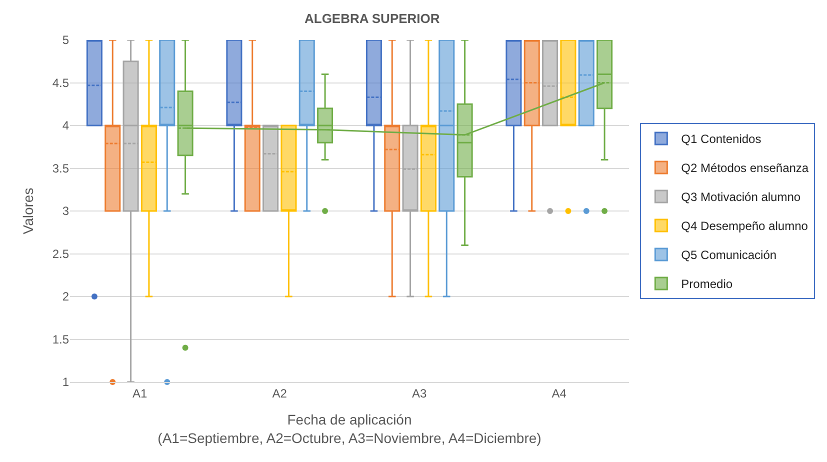  What do you see at coordinates (140, 393) in the screenshot?
I see `x-tick-label: A1` at bounding box center [140, 393].